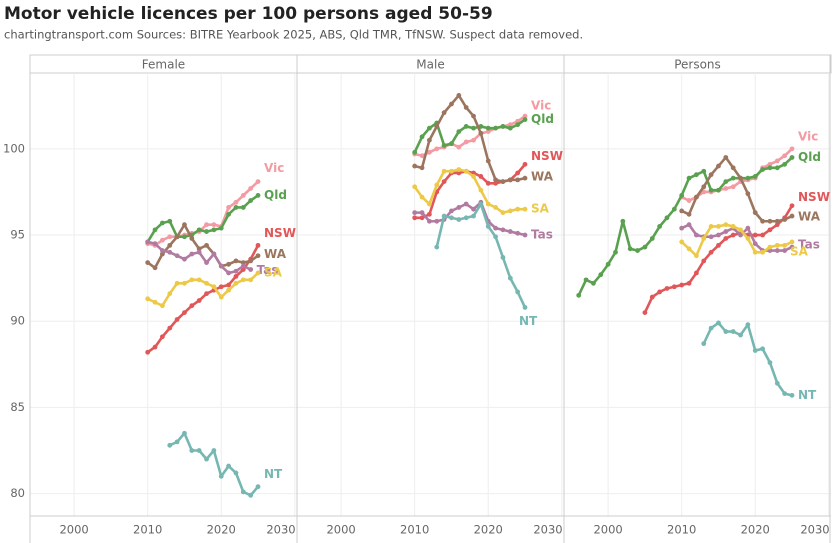 This screenshot has width=833, height=543. Describe the element at coordinates (221, 530) in the screenshot. I see `x-tick-label: 2020` at that location.